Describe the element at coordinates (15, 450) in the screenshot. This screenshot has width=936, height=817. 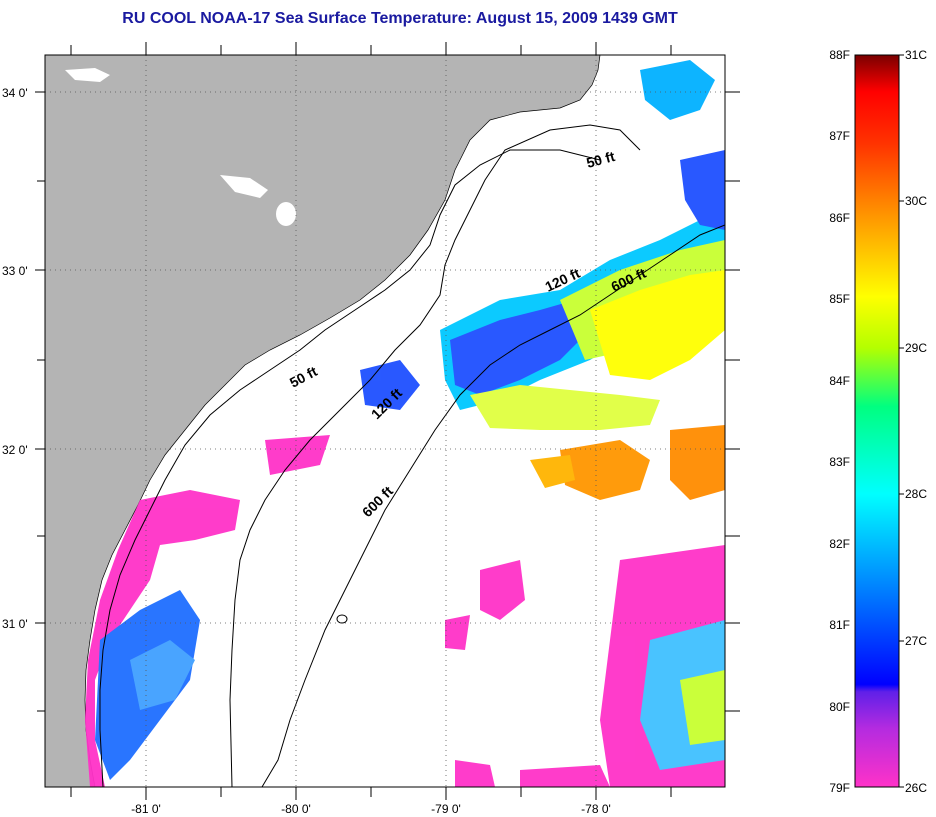
I see `lat-tick-label: 32 0'` at that location.